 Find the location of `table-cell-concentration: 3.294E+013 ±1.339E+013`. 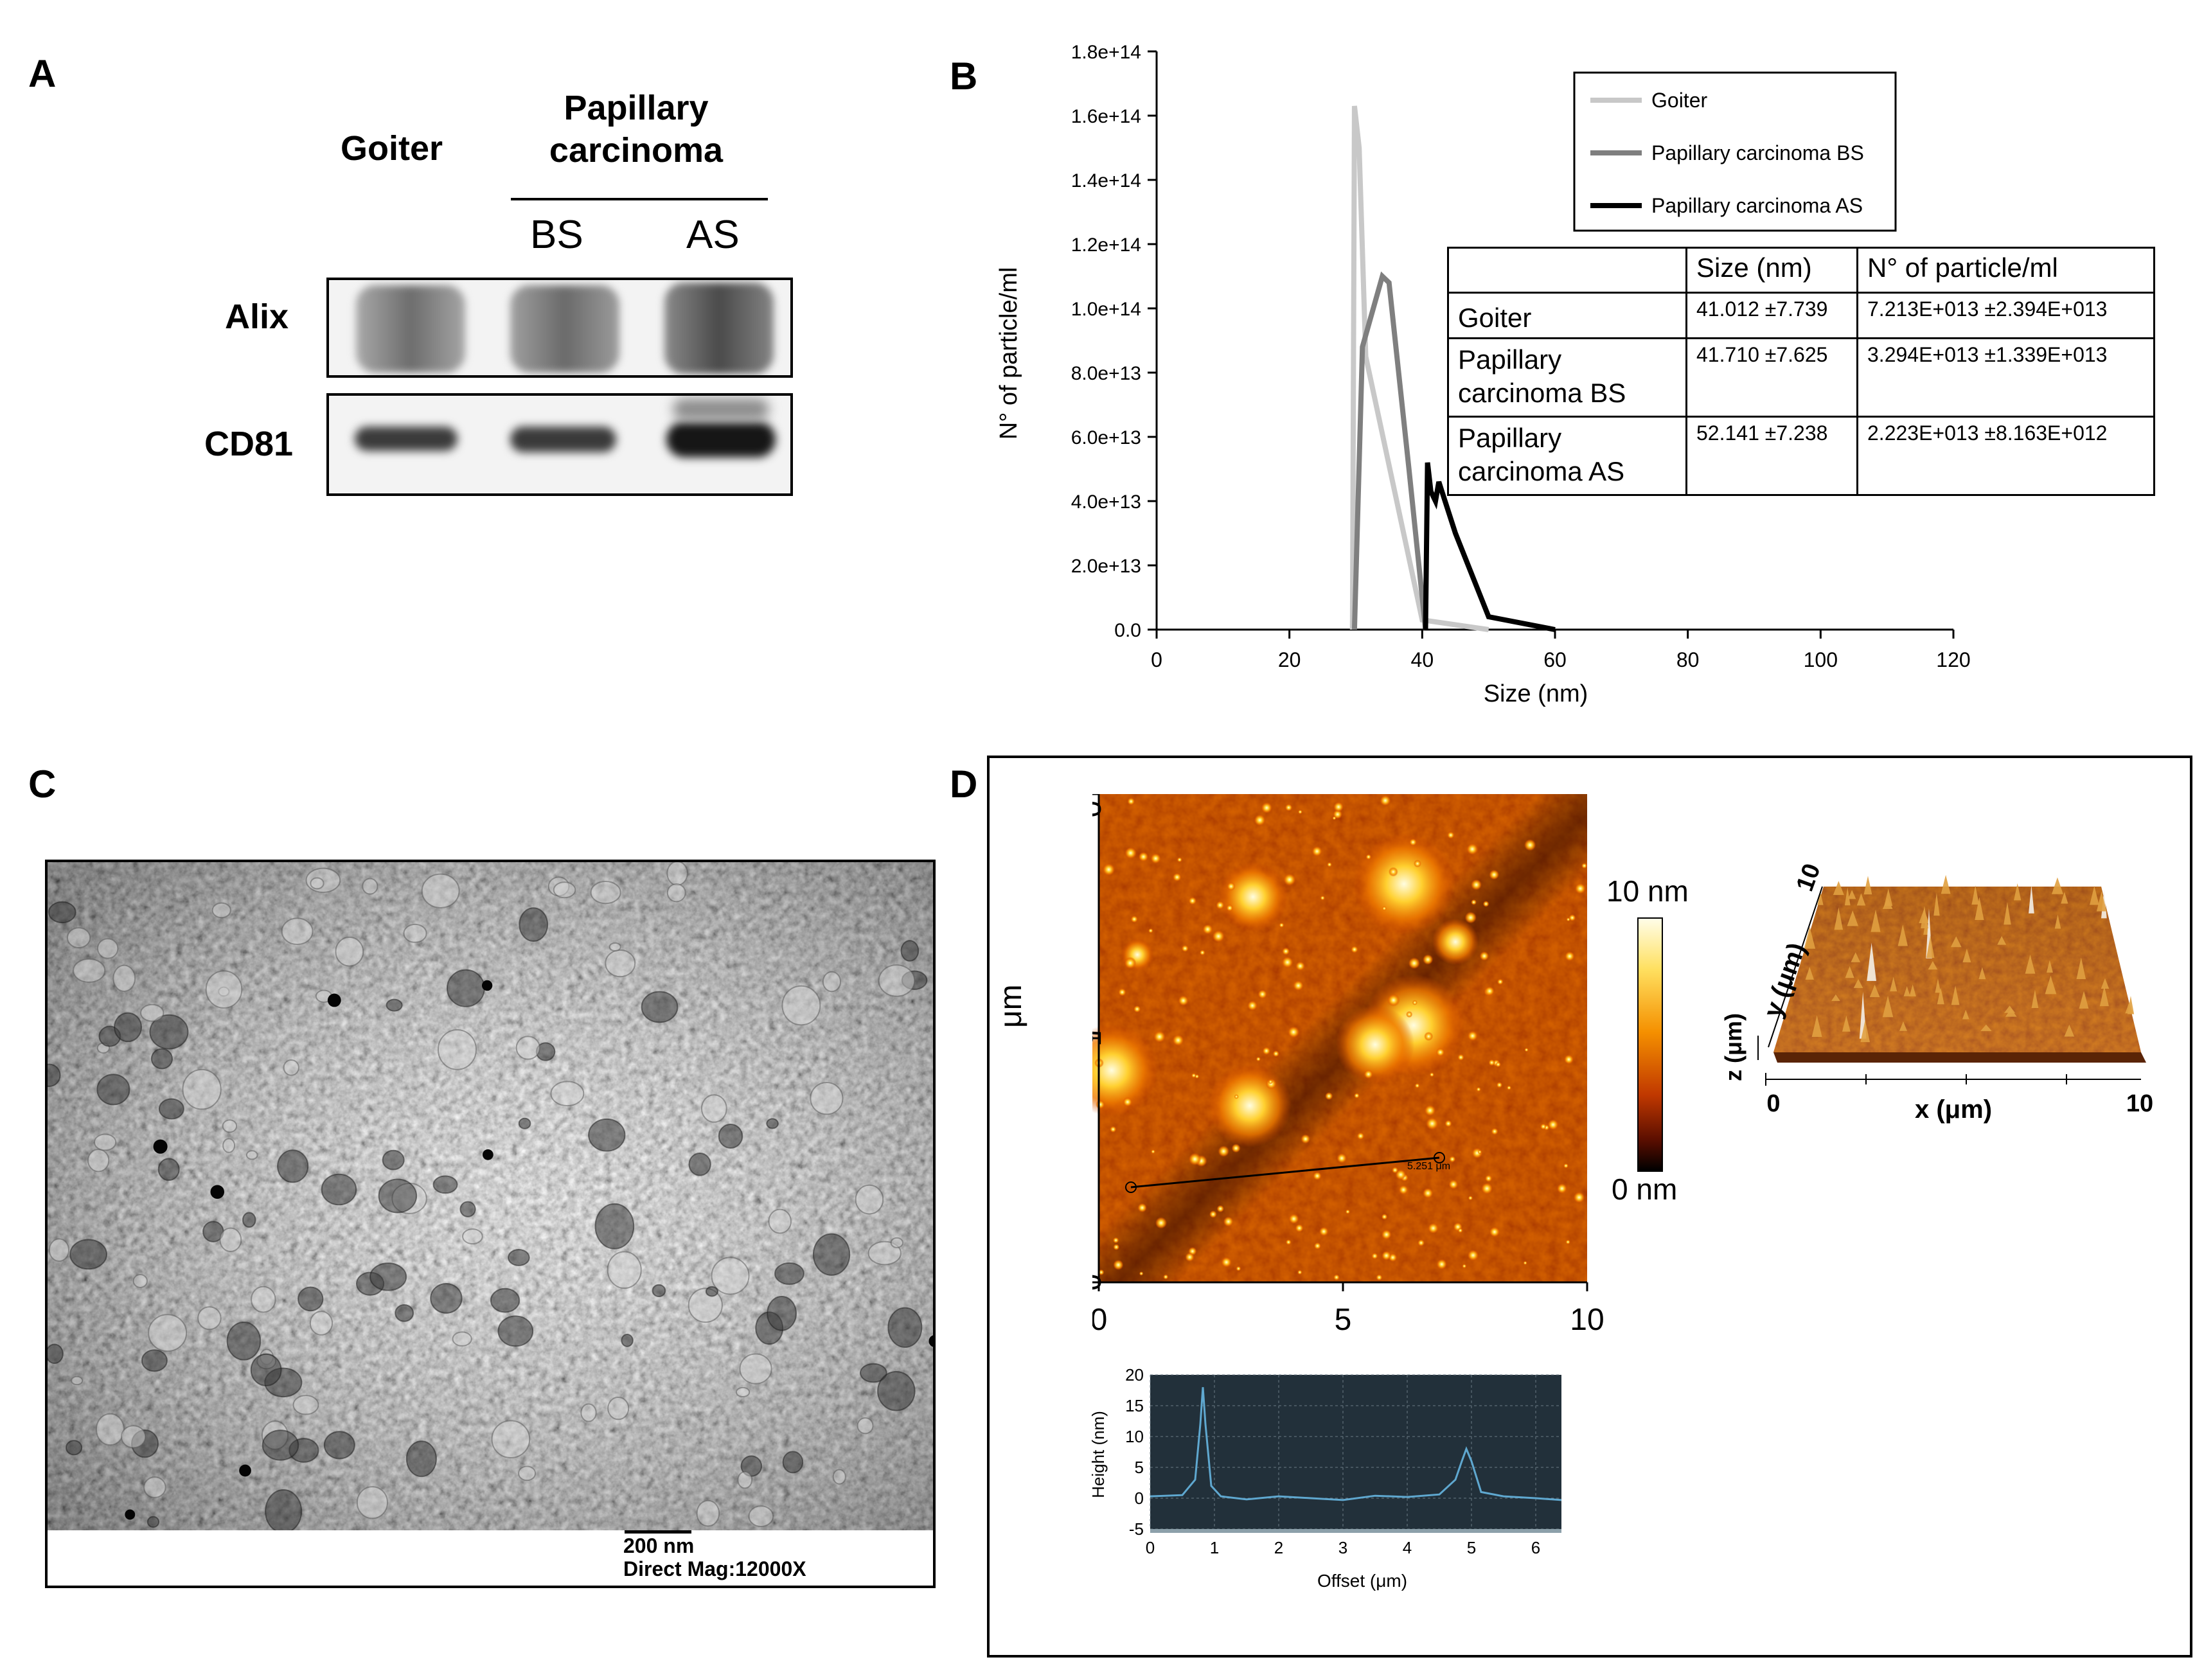

table-cell-concentration: 3.294E+013 ±1.339E+013 is located at coordinates (2005, 377).